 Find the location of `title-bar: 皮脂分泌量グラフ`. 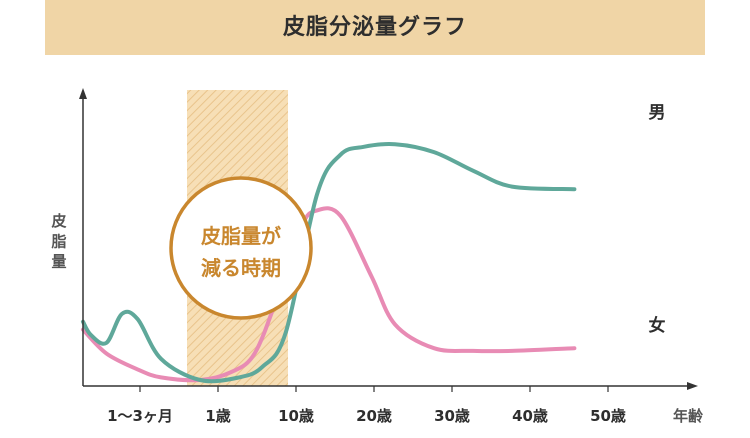

title-bar: 皮脂分泌量グラフ is located at coordinates (375, 27).